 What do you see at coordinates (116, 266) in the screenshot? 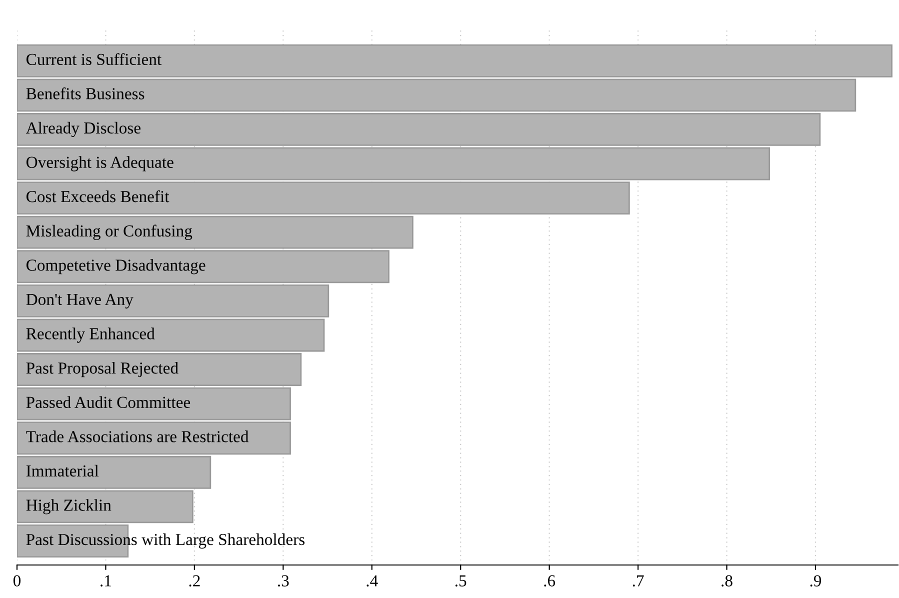
I see `y-tick-label: Competetive Disadvantage` at bounding box center [116, 266].